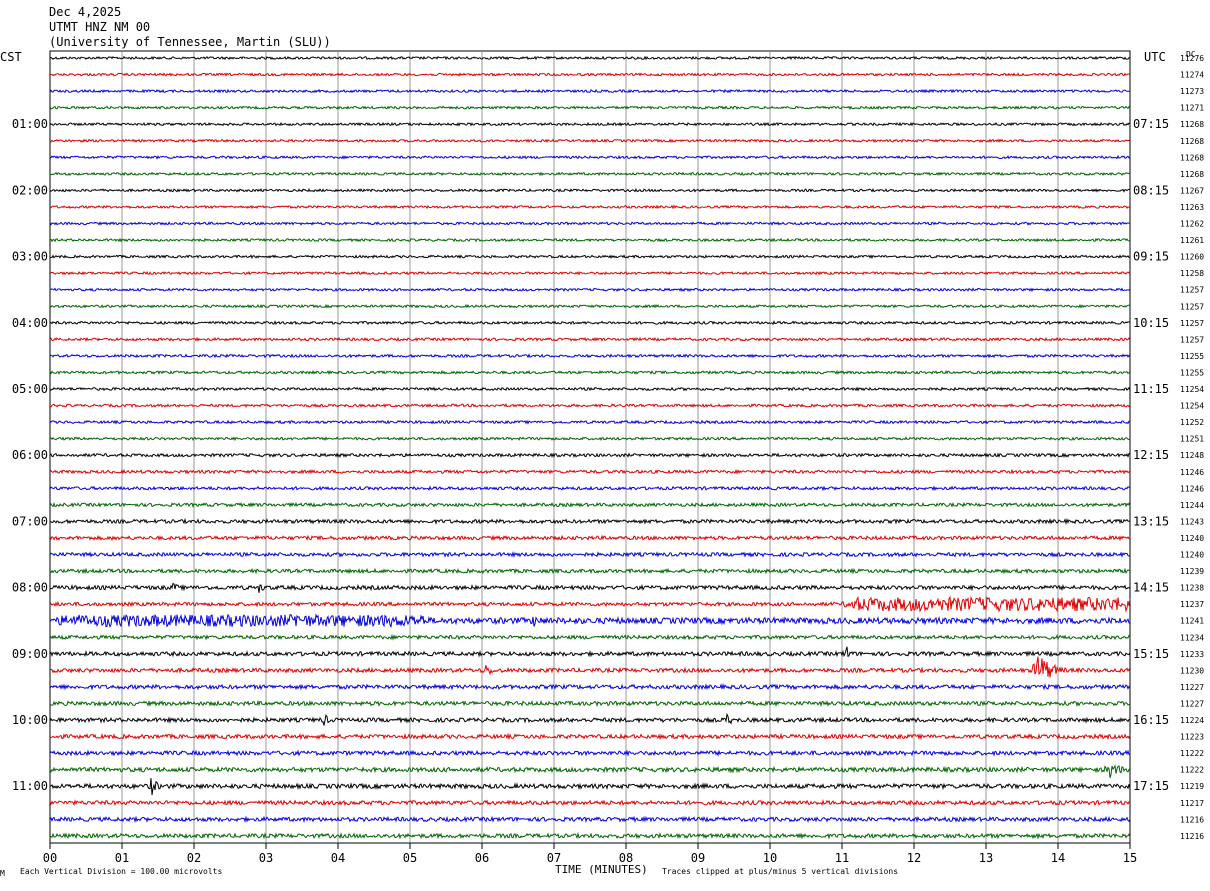 The height and width of the screenshot is (891, 1210). What do you see at coordinates (266, 858) in the screenshot?
I see `x-tick-label: 03` at bounding box center [266, 858].